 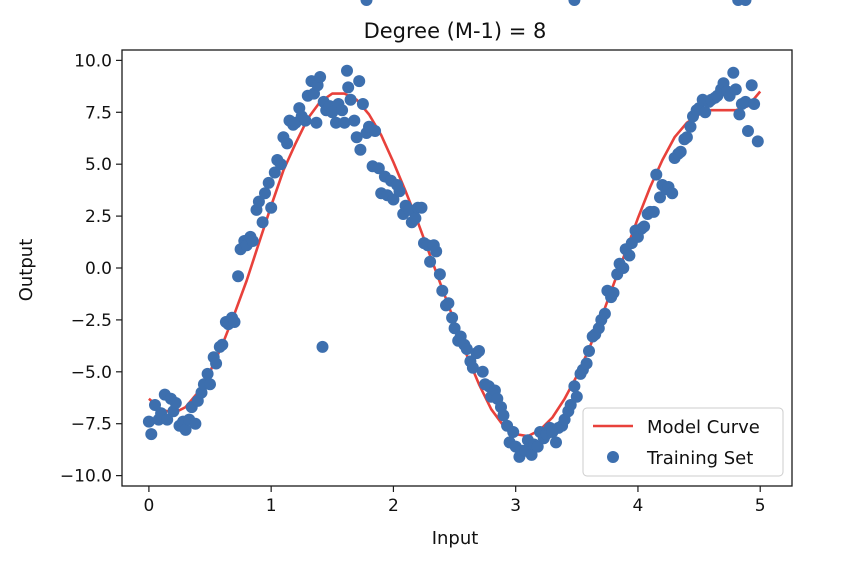 I want to click on y-tick-label: 0.0, so click(x=98, y=269).